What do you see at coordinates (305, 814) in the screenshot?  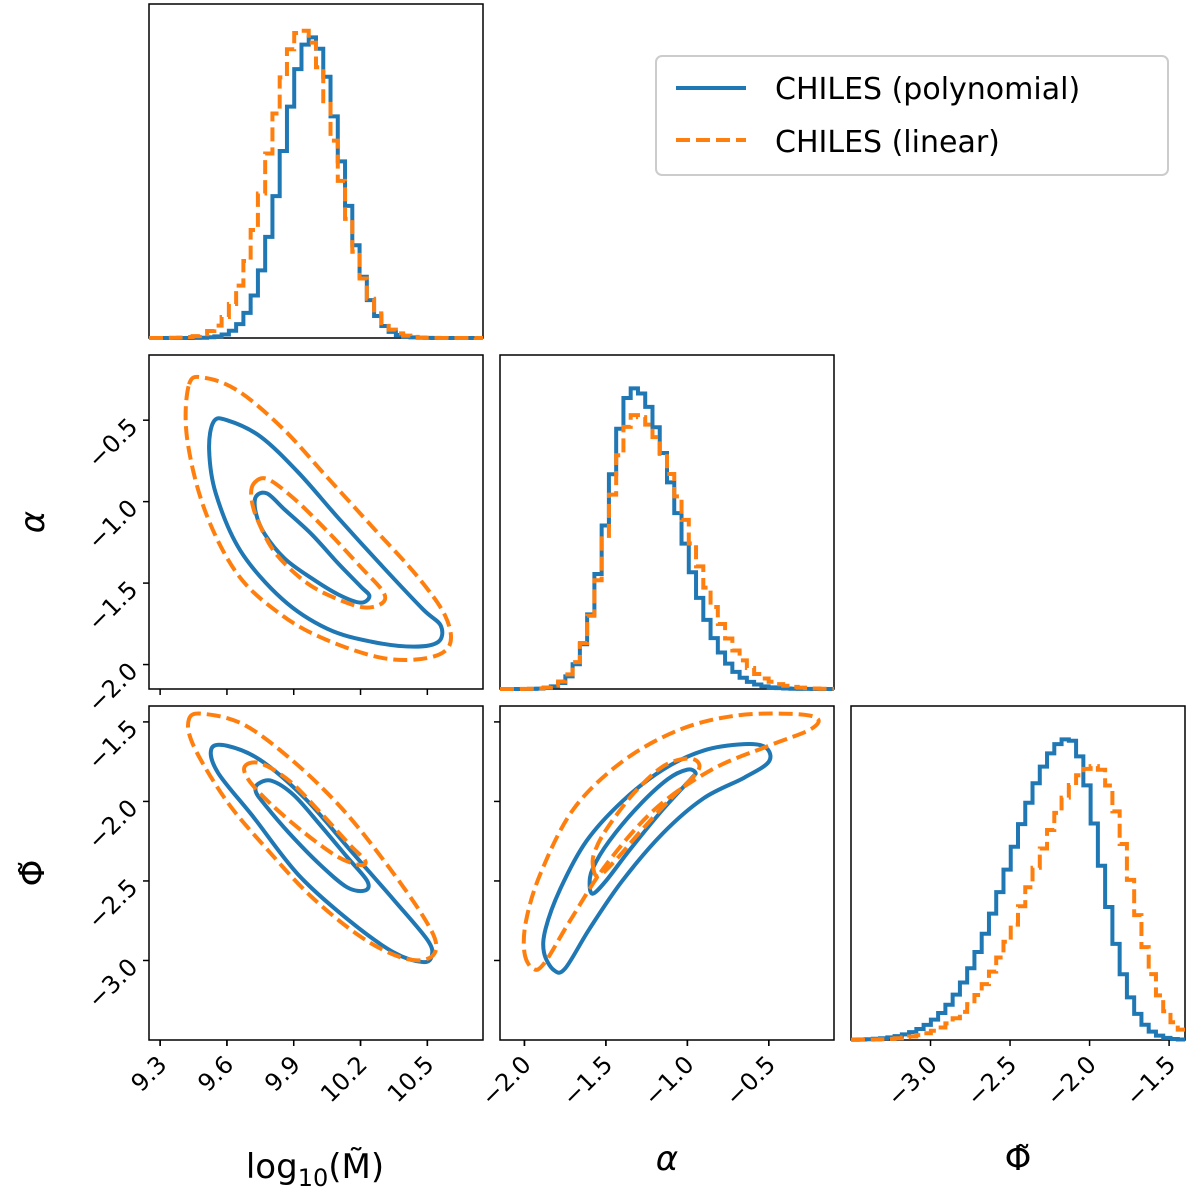 I see `contour-logM-phi-linear-68pct` at bounding box center [305, 814].